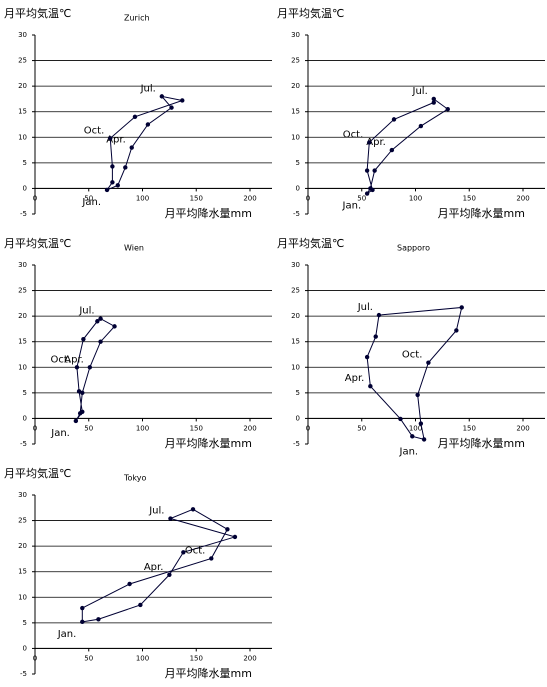  I want to click on chart-title: Sapporo, so click(413, 248).